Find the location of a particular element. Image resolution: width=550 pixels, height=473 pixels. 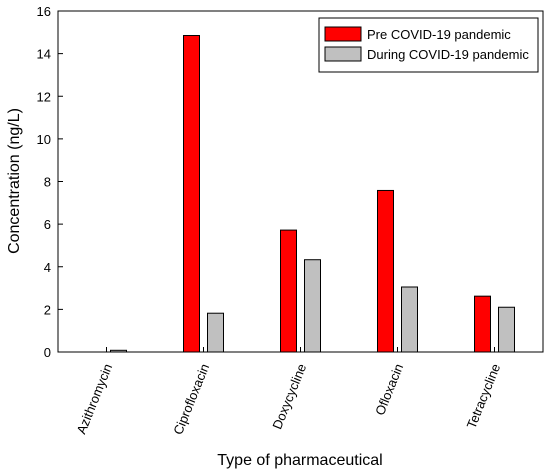

y-tick-label: 0 is located at coordinates (47, 352).